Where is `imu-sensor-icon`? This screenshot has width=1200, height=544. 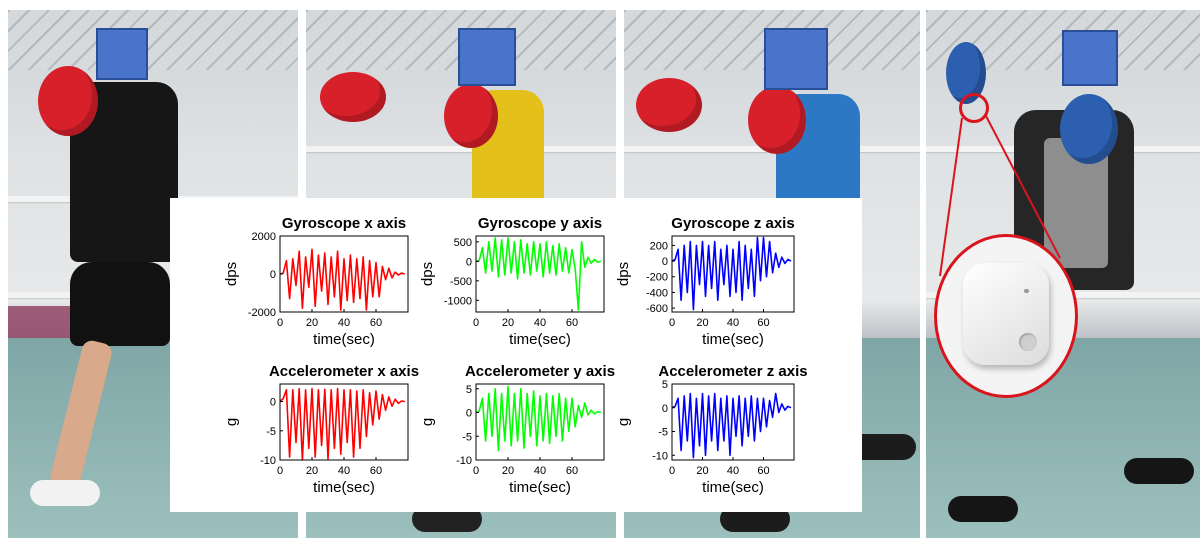
imu-sensor-icon is located at coordinates (1006, 314).